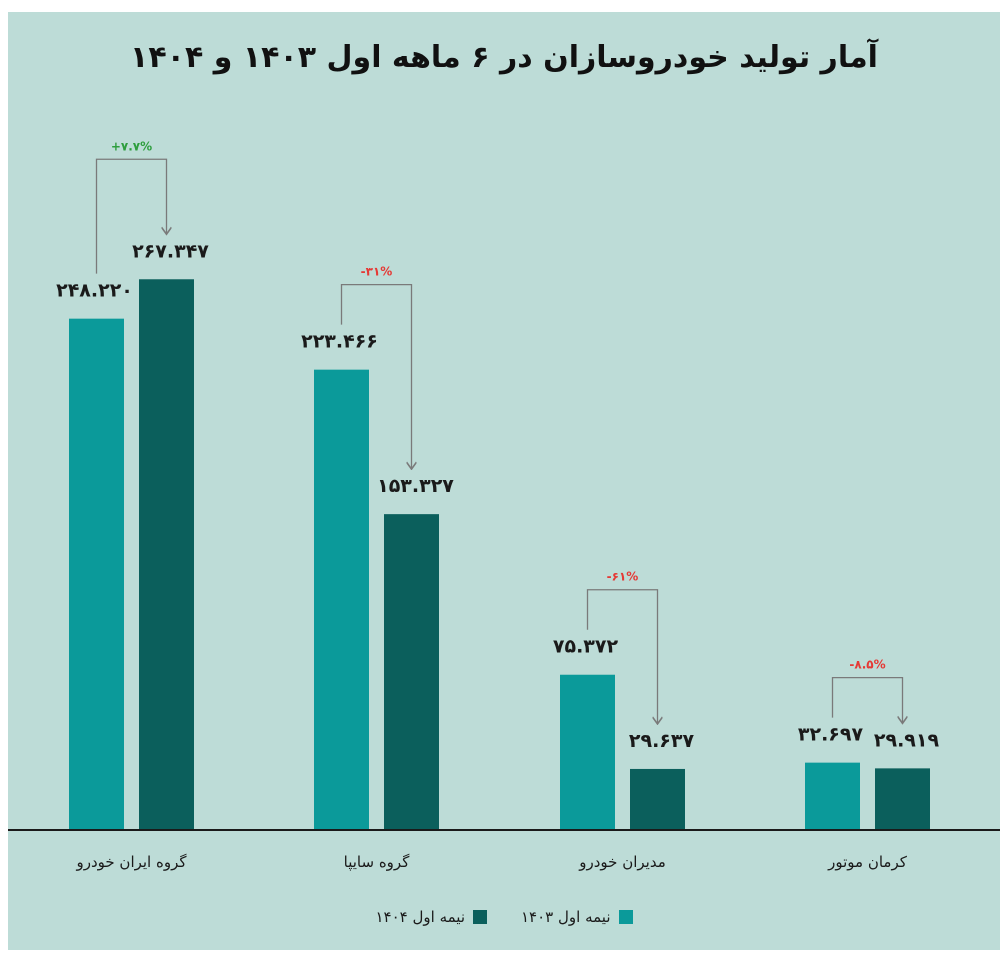  What do you see at coordinates (131, 862) in the screenshot?
I see `category-label-0: گروه ایران خودرو` at bounding box center [131, 862].